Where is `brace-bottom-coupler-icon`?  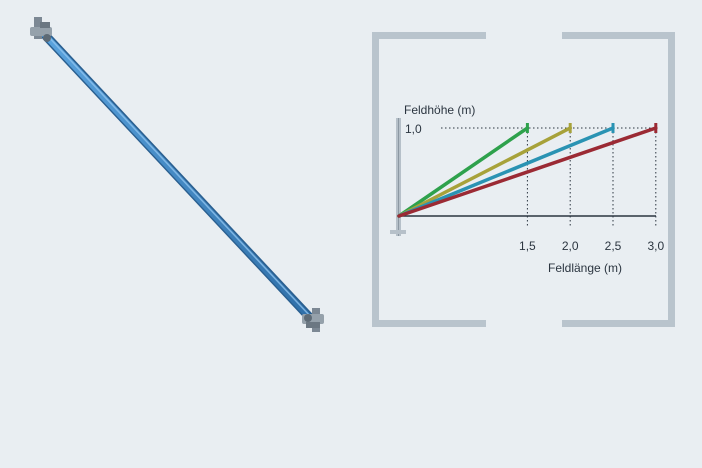 brace-bottom-coupler-icon is located at coordinates (313, 320).